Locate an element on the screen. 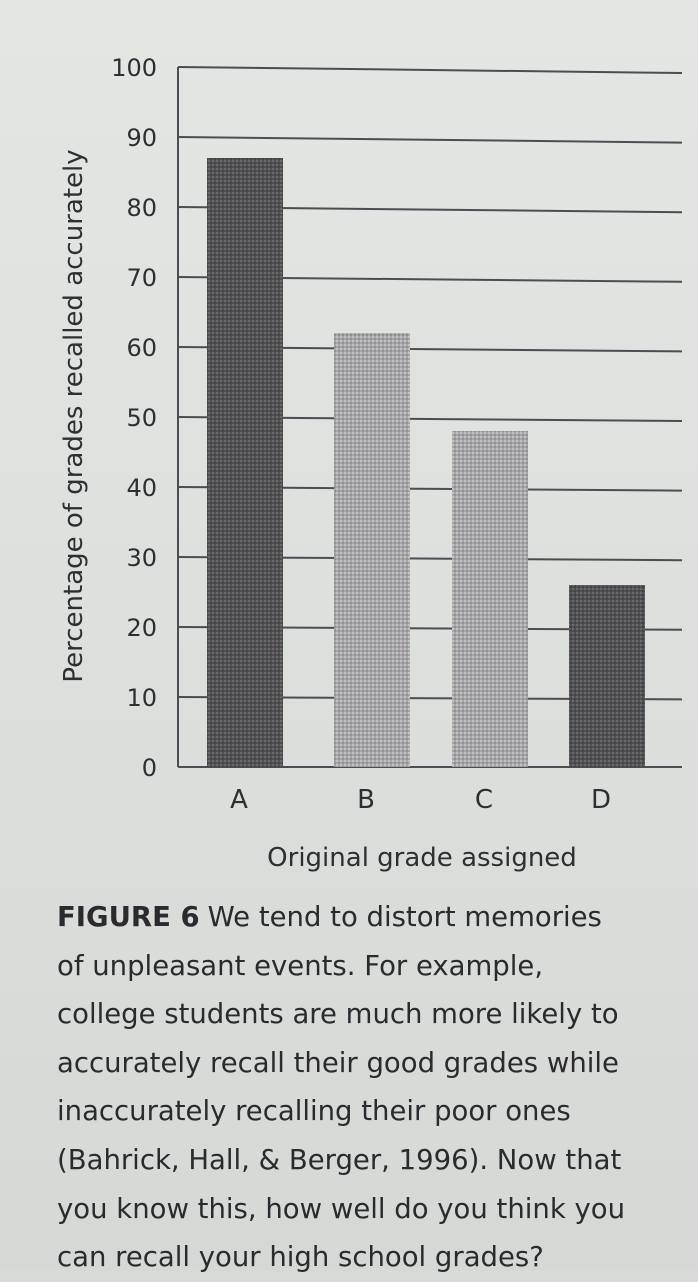  y-tick-label: 90 is located at coordinates (141, 138).